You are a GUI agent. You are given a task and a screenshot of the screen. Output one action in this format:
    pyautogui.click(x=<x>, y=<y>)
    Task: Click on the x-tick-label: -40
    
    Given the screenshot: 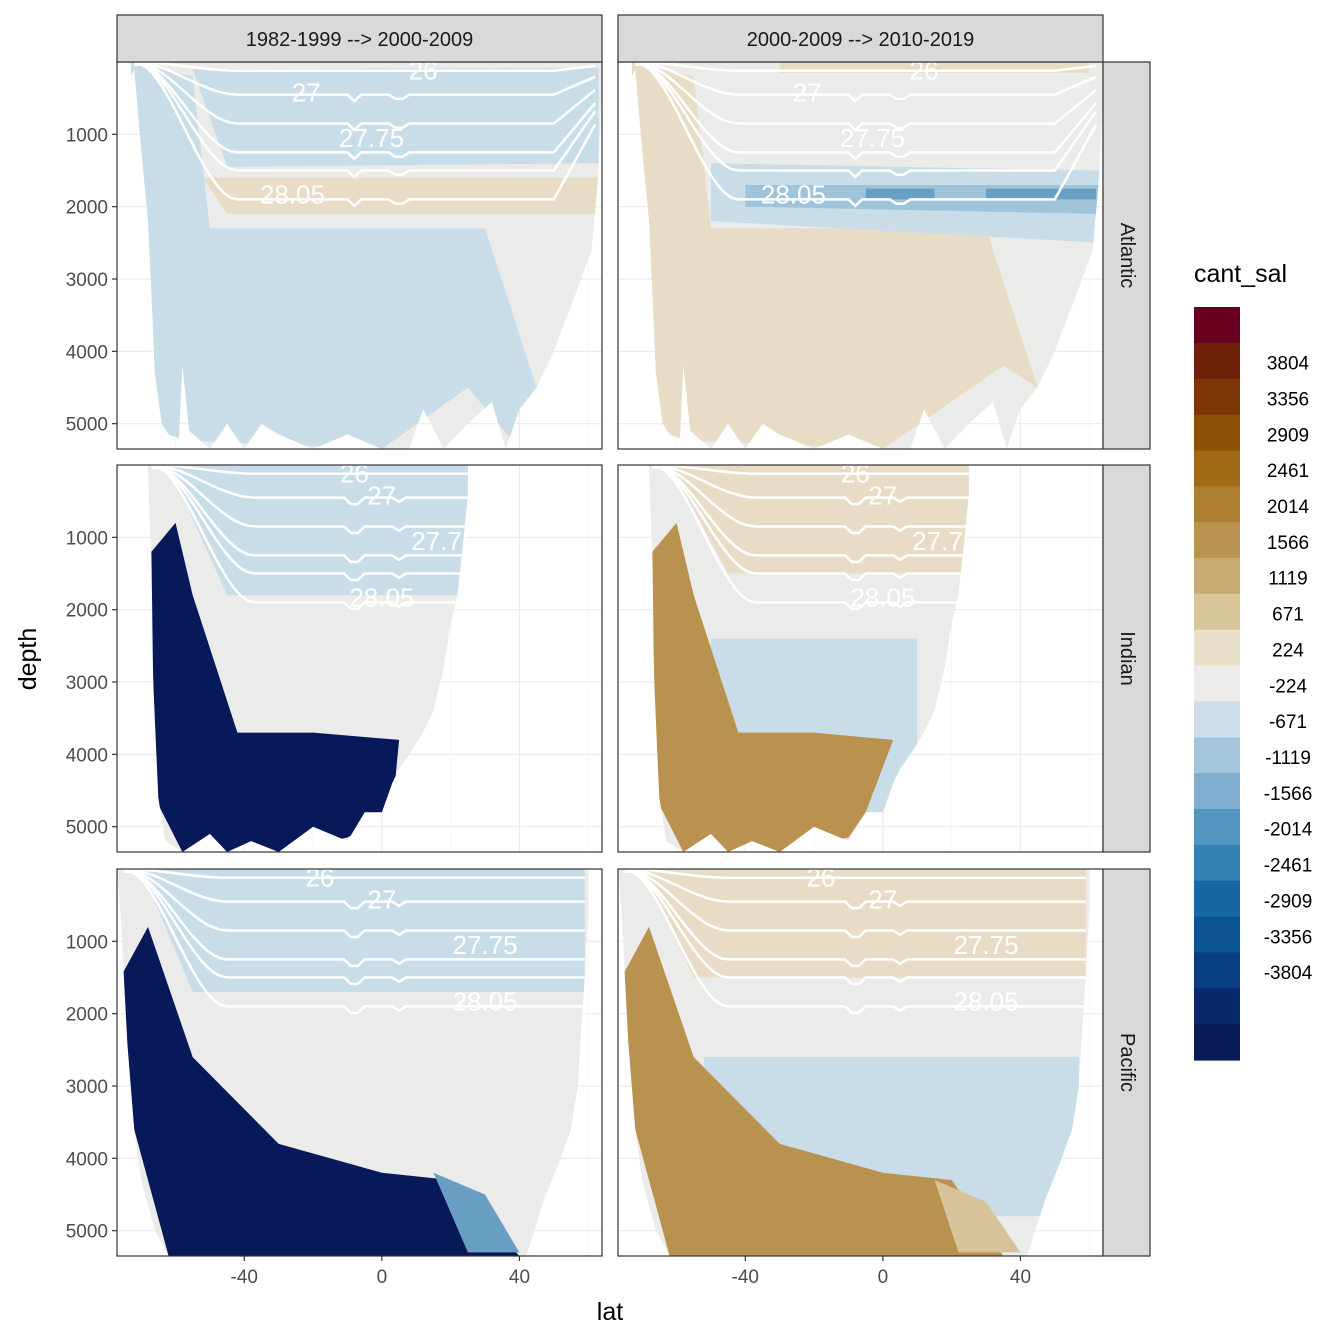 What is the action you would take?
    pyautogui.click(x=745, y=1277)
    